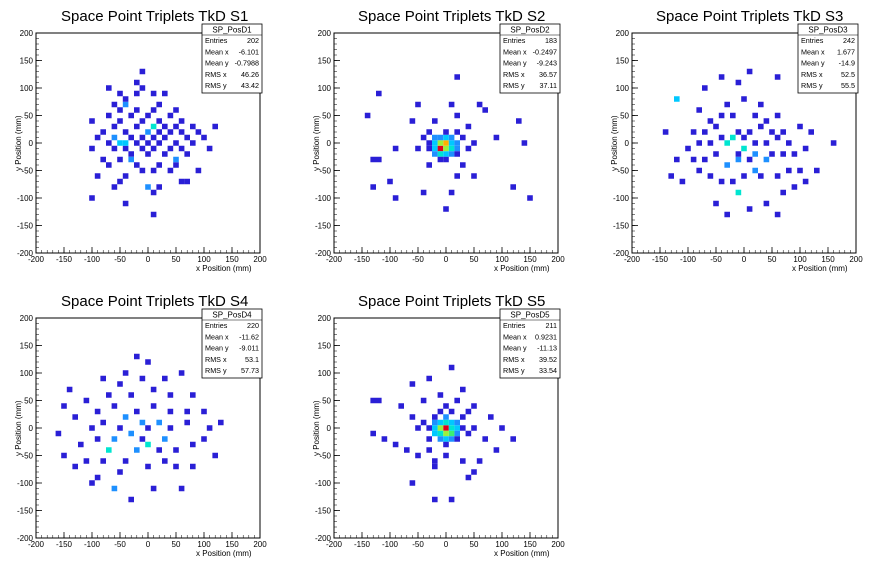 The height and width of the screenshot is (572, 896). Describe the element at coordinates (64, 259) in the screenshot. I see `x-tick-label: -150` at that location.